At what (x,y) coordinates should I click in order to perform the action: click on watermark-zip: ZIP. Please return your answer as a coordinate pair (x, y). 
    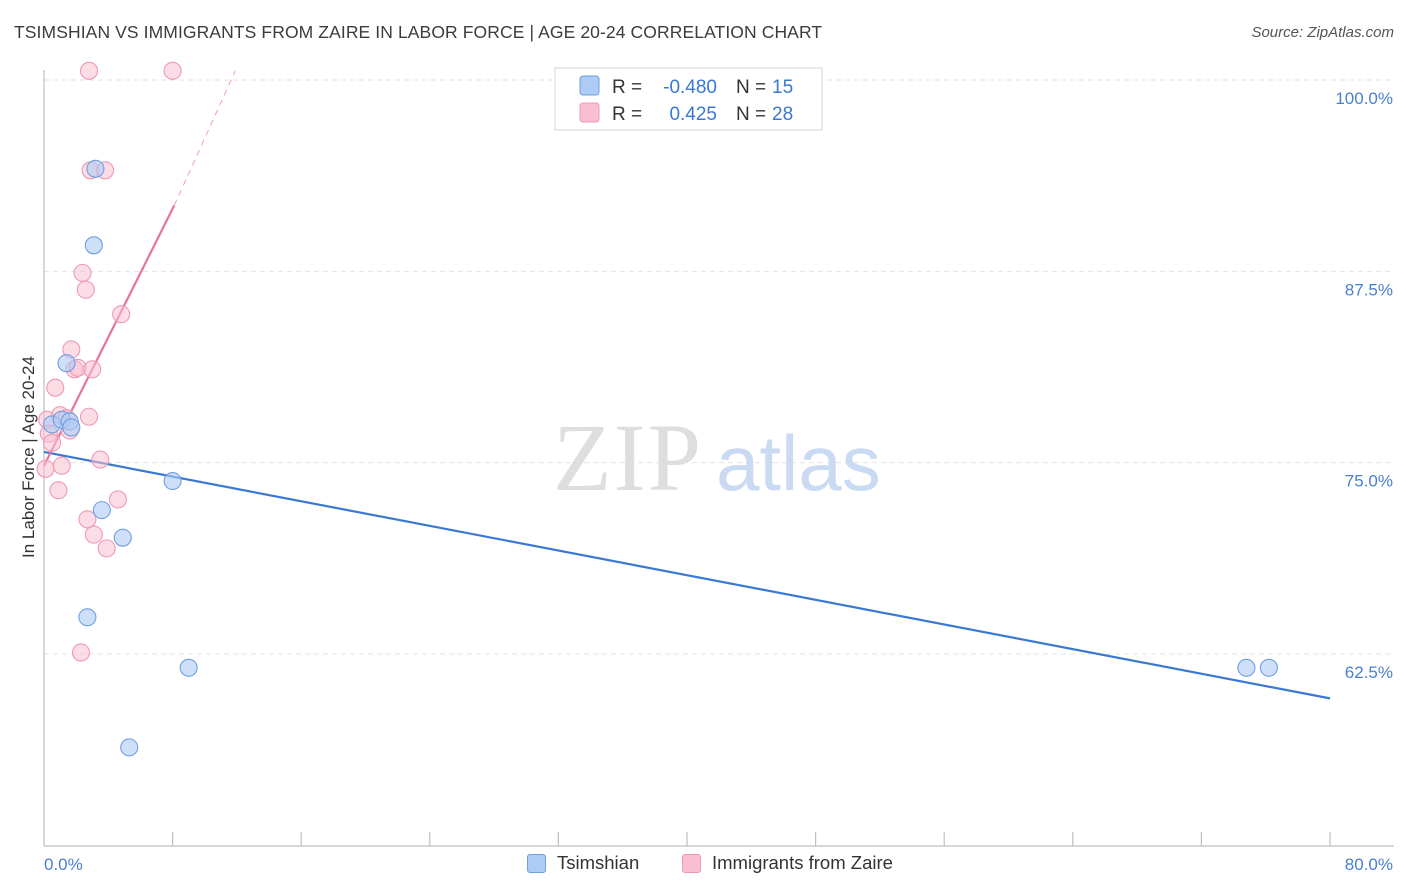
    Looking at the image, I should click on (628, 457).